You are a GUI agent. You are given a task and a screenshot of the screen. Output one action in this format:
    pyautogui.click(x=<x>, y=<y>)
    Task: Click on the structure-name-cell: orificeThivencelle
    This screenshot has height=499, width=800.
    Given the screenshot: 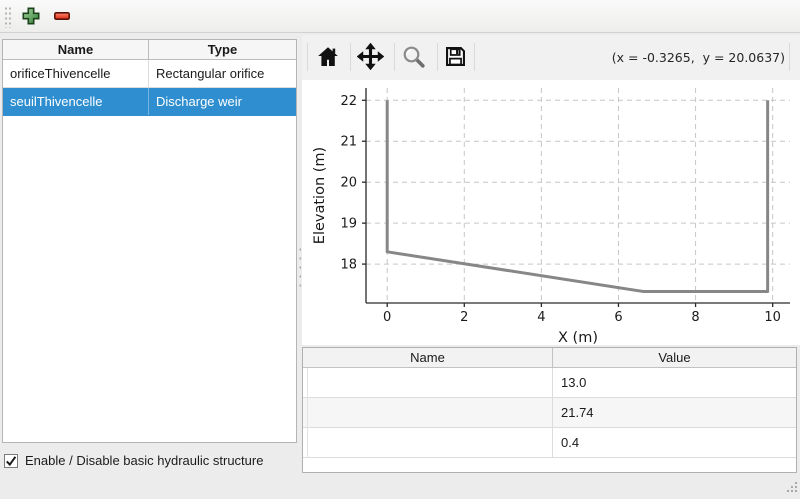 What is the action you would take?
    pyautogui.click(x=76, y=73)
    